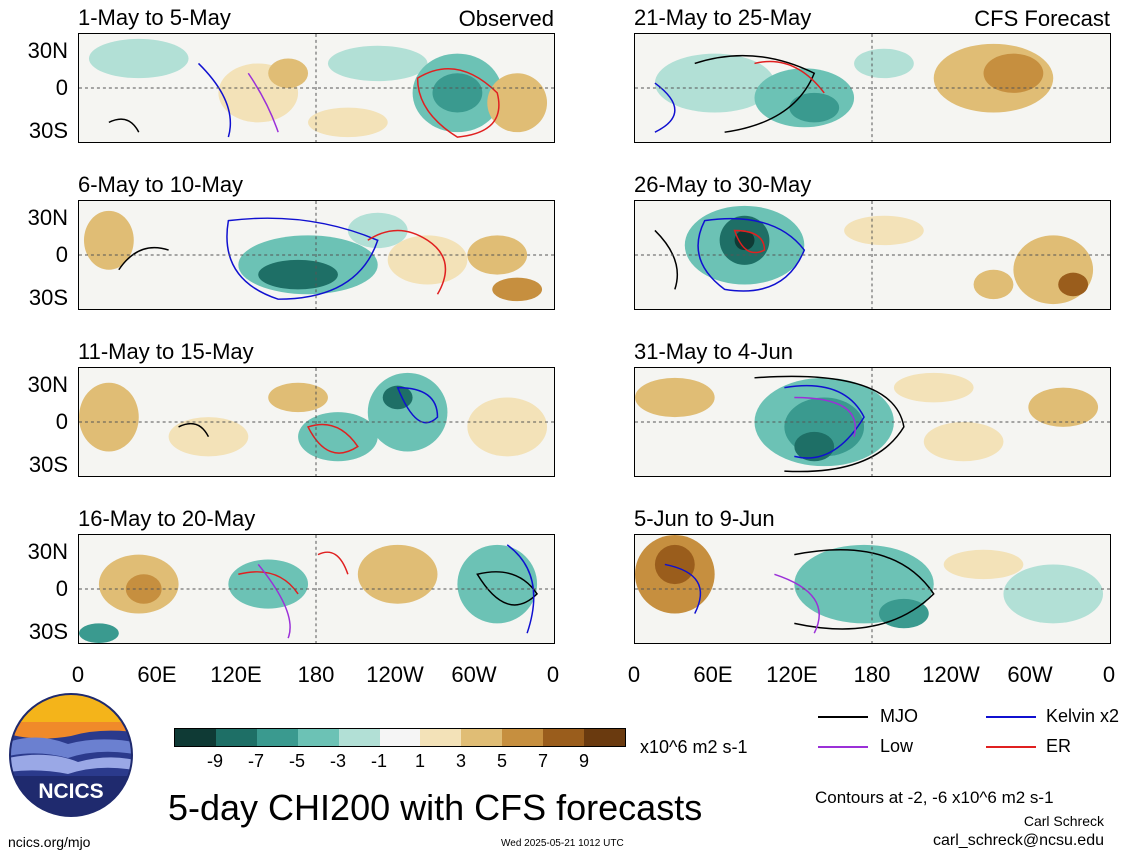 The height and width of the screenshot is (856, 1135). What do you see at coordinates (506, 18) in the screenshot?
I see `observed-label: Observed` at bounding box center [506, 18].